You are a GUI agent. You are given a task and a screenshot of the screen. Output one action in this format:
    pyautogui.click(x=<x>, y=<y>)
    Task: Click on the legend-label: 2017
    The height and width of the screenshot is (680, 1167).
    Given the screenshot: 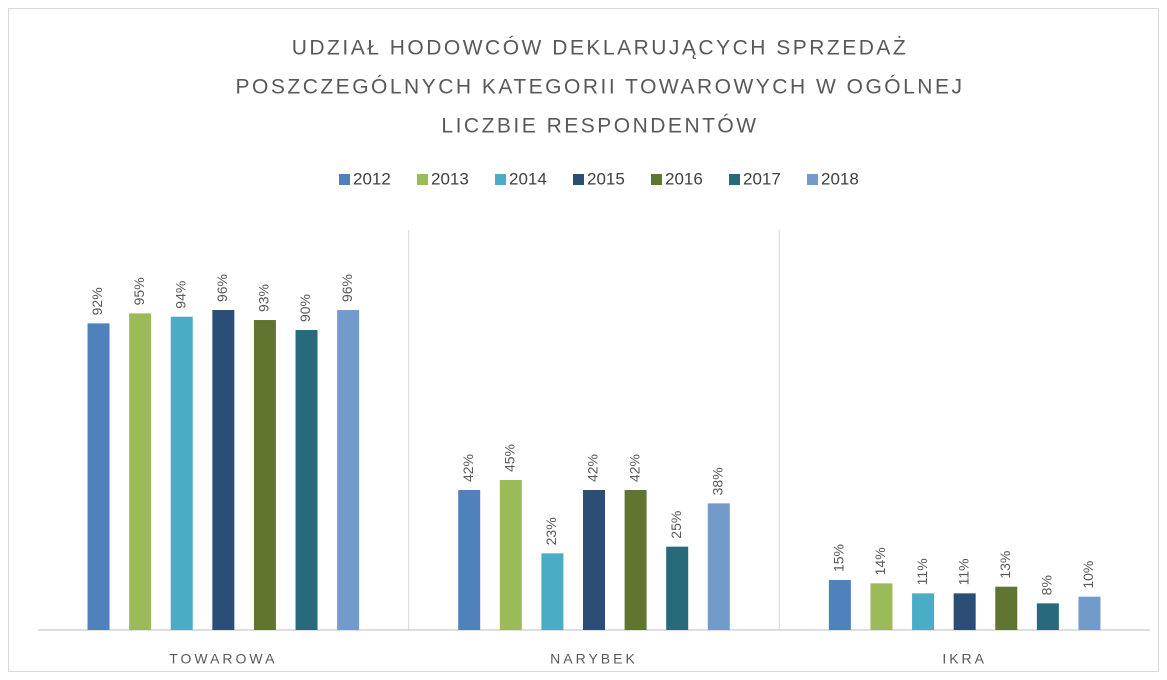 What is the action you would take?
    pyautogui.click(x=762, y=178)
    